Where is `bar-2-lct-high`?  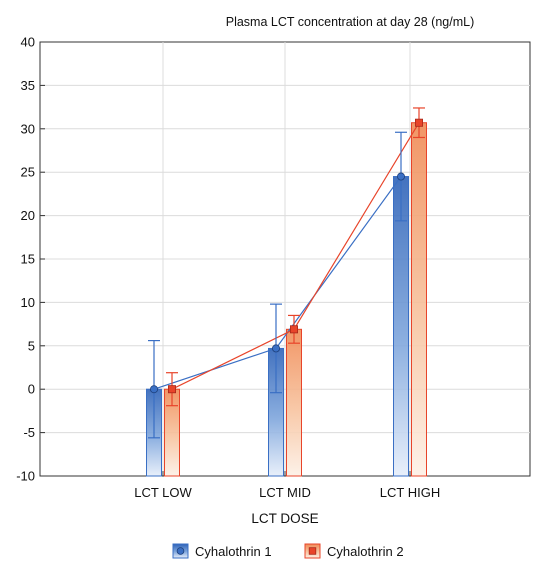 bar-2-lct-high is located at coordinates (419, 299).